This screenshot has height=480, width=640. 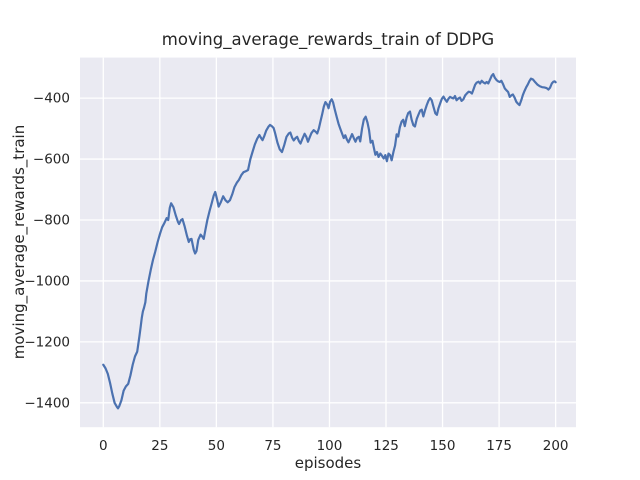 What do you see at coordinates (47, 403) in the screenshot?
I see `y-tick-label: −1400` at bounding box center [47, 403].